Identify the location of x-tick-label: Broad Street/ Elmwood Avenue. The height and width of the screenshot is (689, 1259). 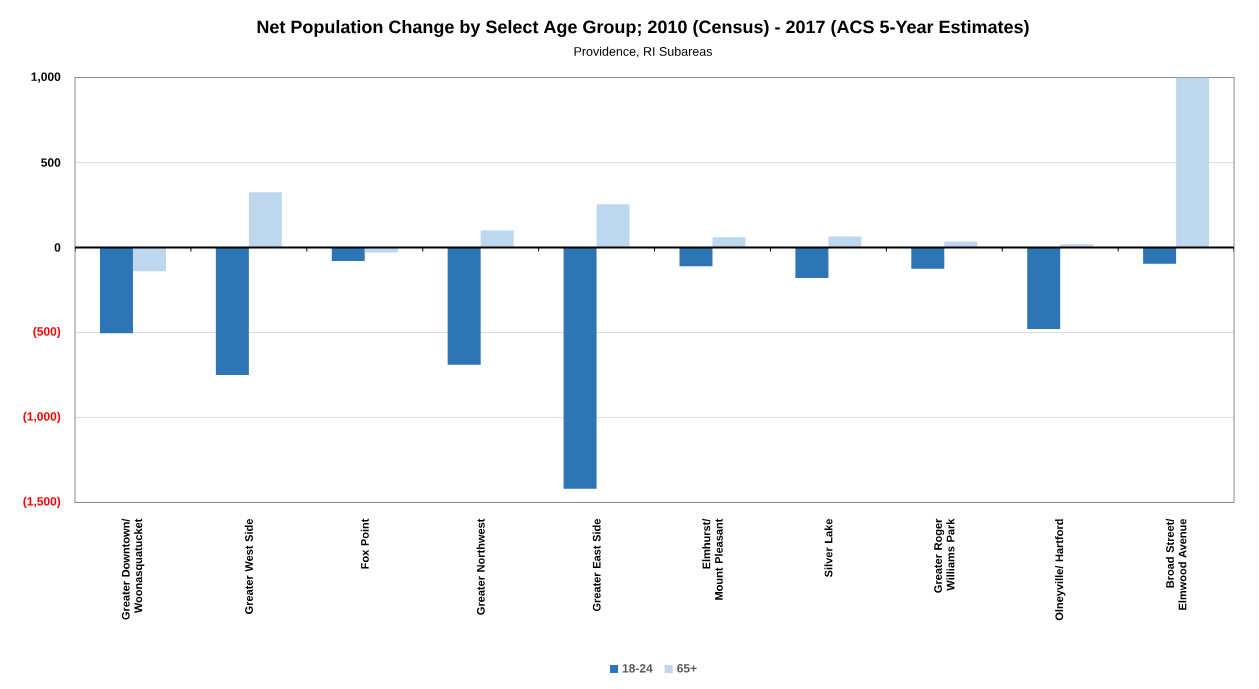
(1176, 564).